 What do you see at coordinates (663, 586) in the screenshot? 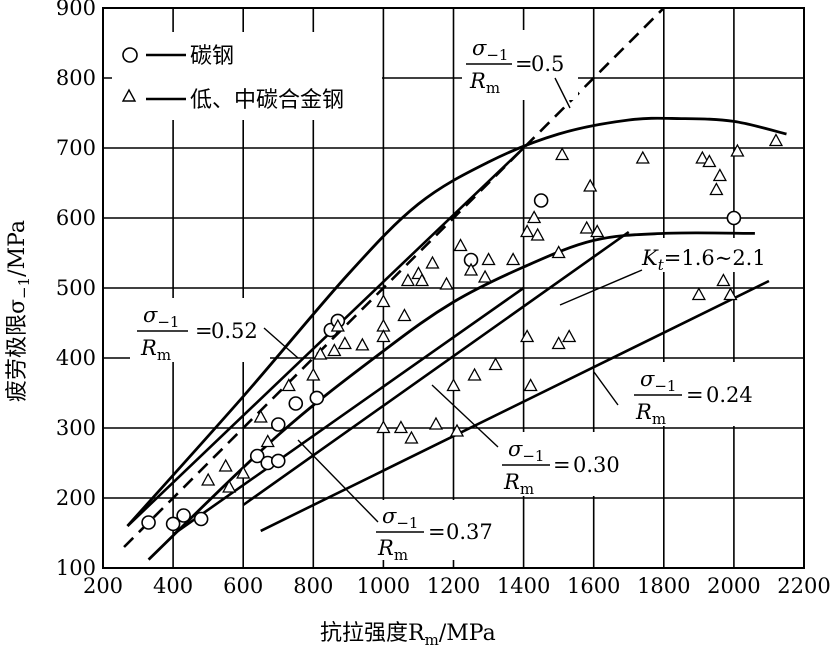
I see `x-tick-label: 1800` at bounding box center [663, 586].